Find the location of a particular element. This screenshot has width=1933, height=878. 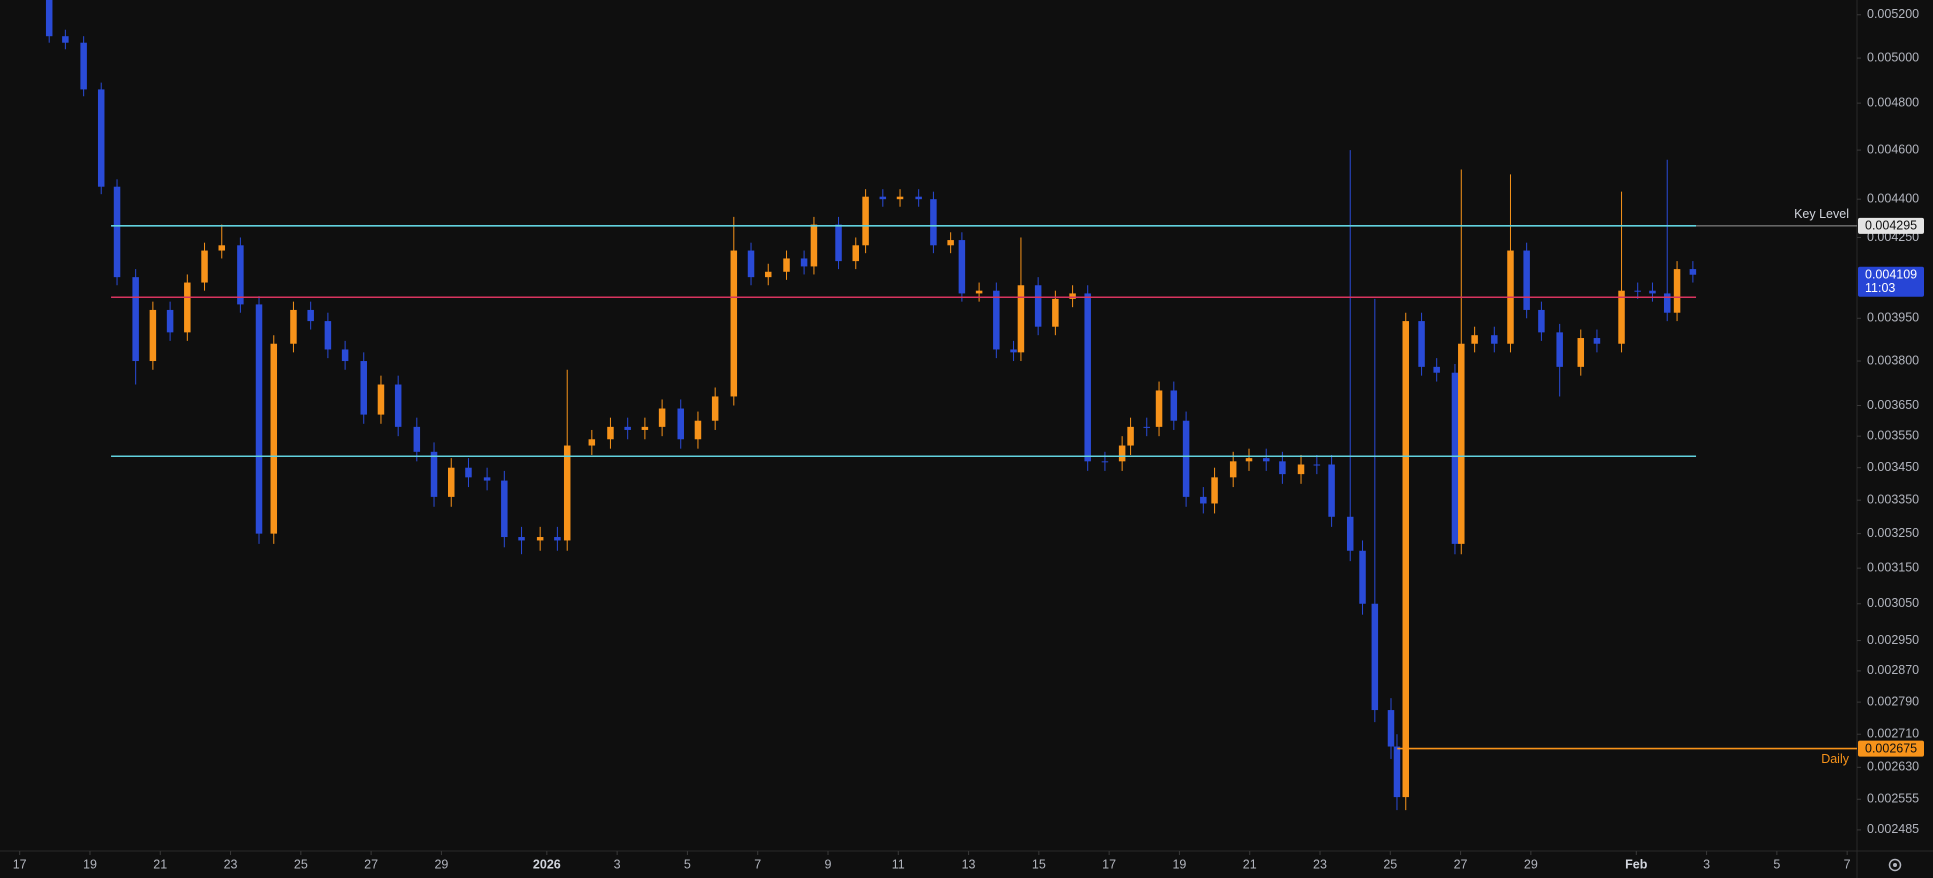

level-price-tag is located at coordinates (1891, 225).